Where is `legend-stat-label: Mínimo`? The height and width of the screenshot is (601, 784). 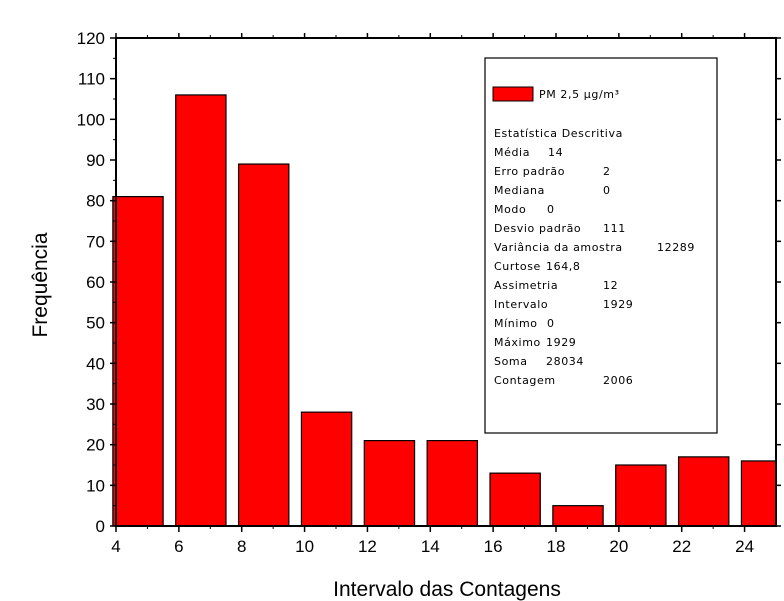
legend-stat-label: Mínimo is located at coordinates (516, 323).